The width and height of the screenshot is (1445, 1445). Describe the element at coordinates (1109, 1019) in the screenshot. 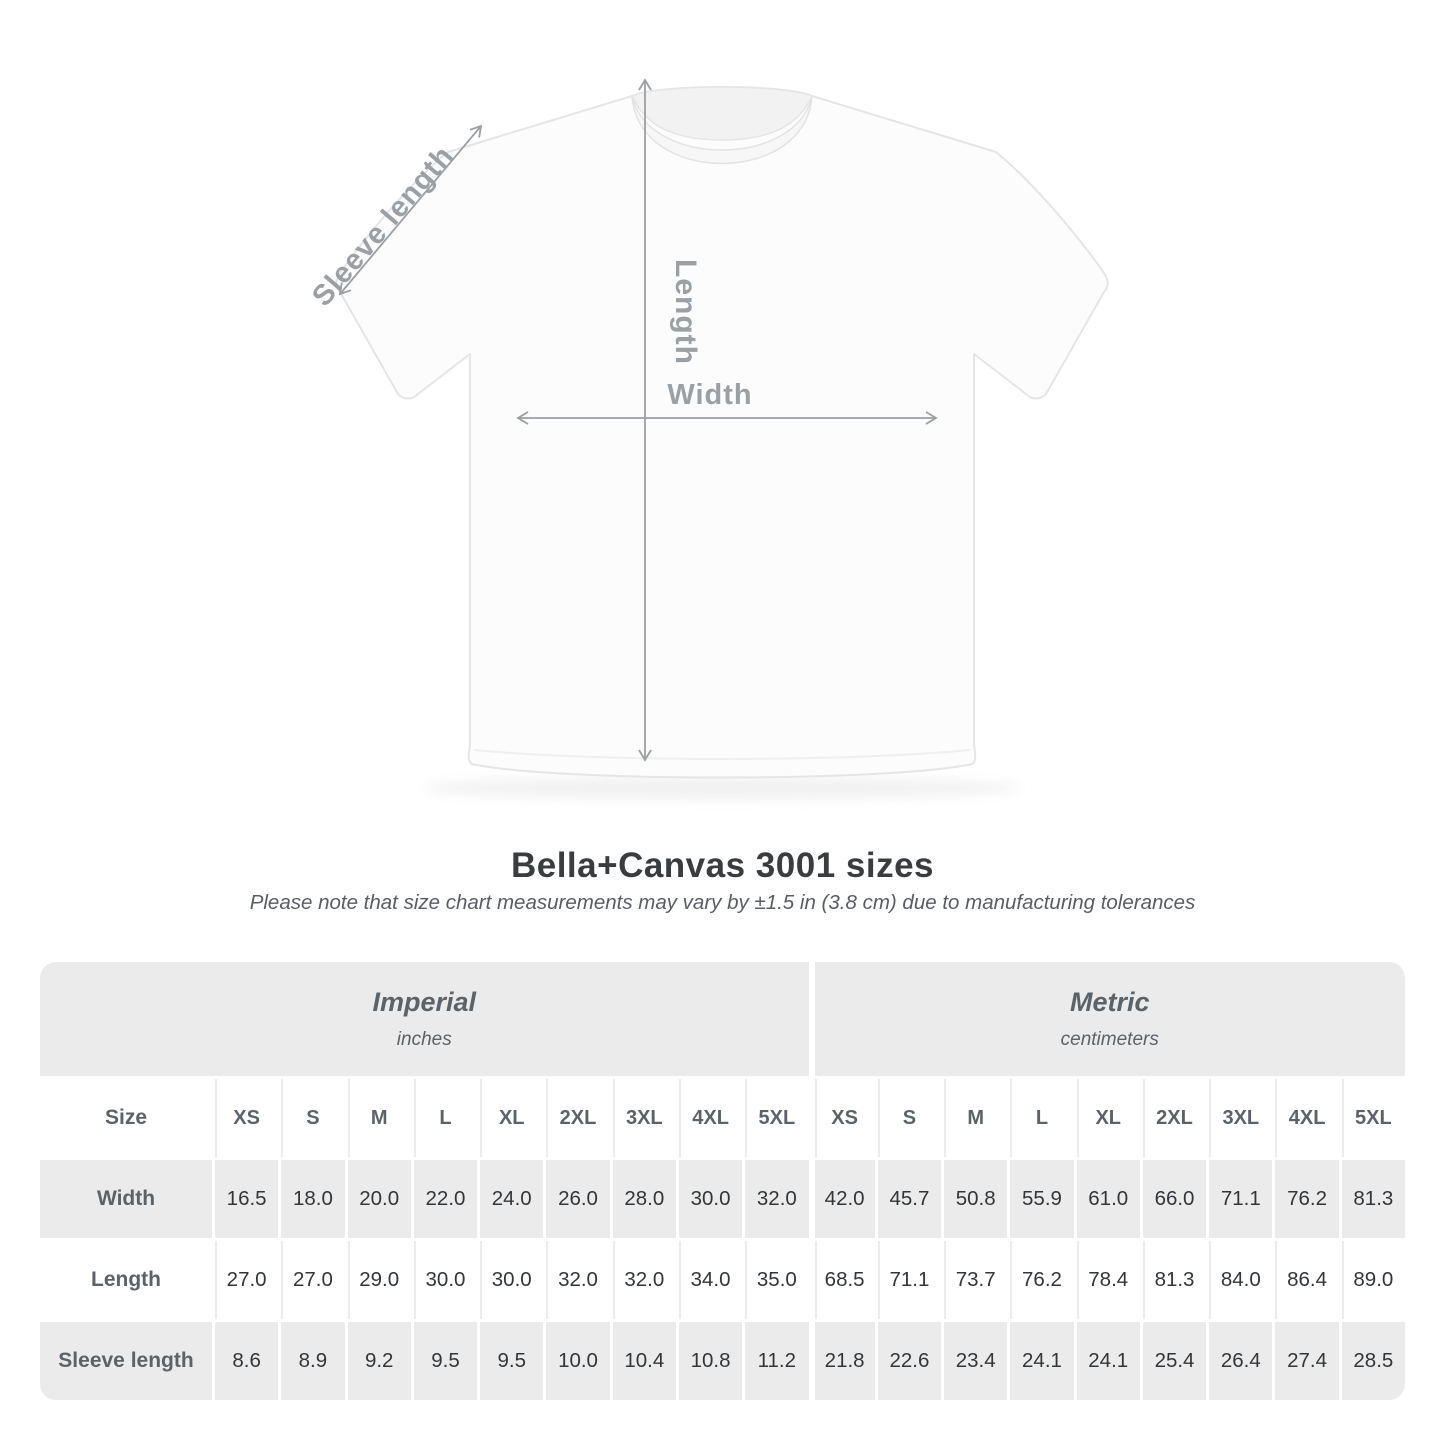

I see `table-header-metric: Metric centimeters` at that location.